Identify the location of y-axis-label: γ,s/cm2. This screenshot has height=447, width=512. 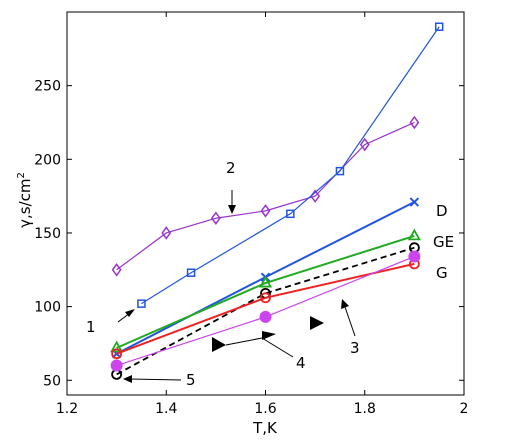
(25, 200).